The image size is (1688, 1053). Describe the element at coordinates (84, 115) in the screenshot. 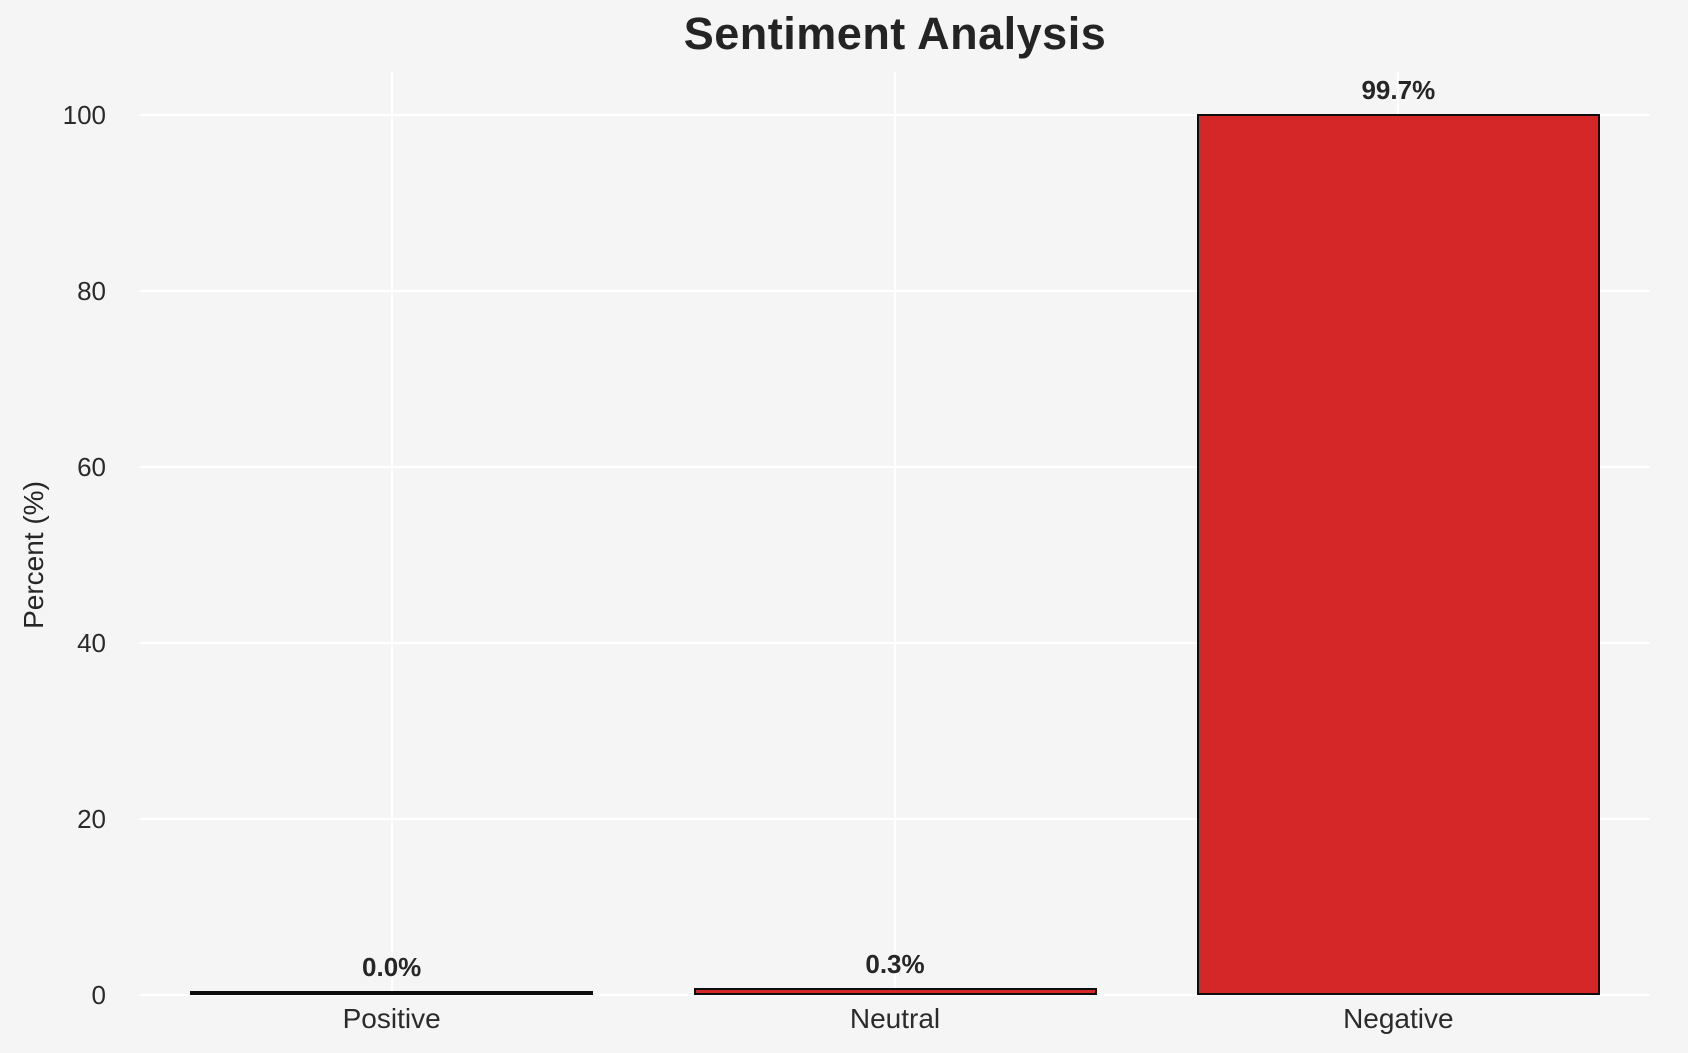

I see `y-tick-label-100: 100` at that location.